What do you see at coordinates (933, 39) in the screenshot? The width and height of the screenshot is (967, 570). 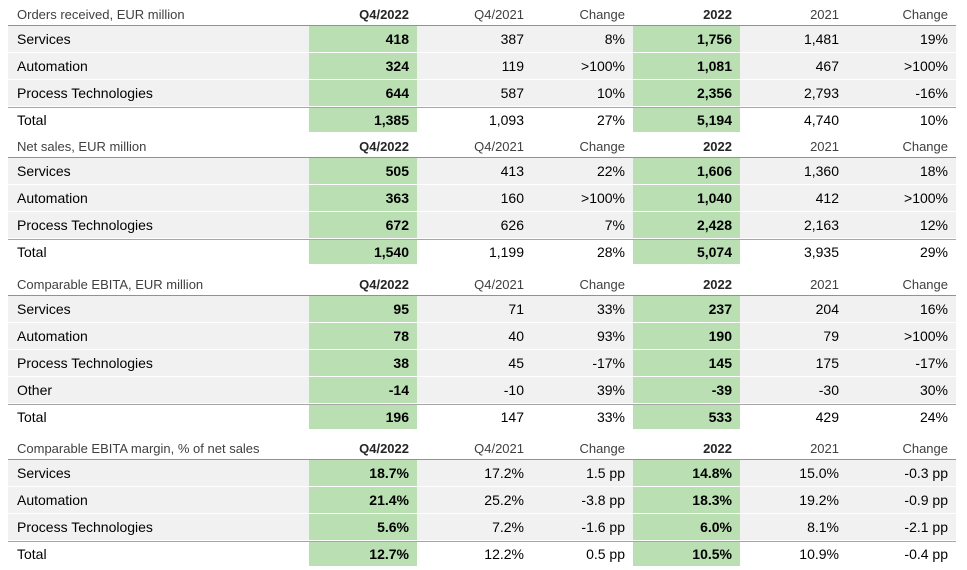 I see `table-cell: 19%` at bounding box center [933, 39].